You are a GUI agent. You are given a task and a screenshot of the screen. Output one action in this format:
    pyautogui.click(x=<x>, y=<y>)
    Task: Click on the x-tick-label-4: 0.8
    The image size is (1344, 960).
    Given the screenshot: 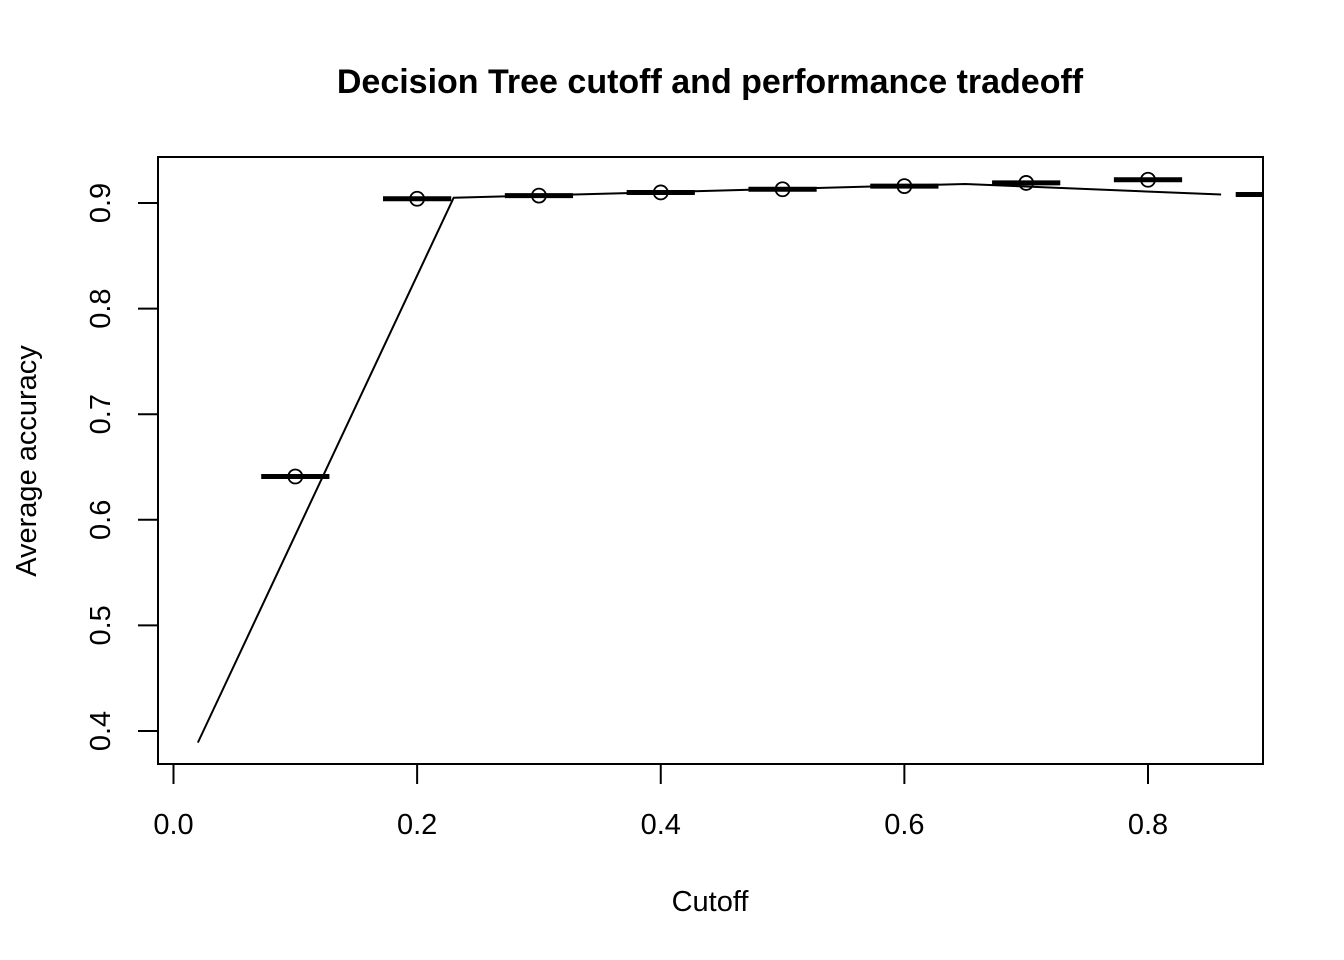 What is the action you would take?
    pyautogui.click(x=1148, y=825)
    